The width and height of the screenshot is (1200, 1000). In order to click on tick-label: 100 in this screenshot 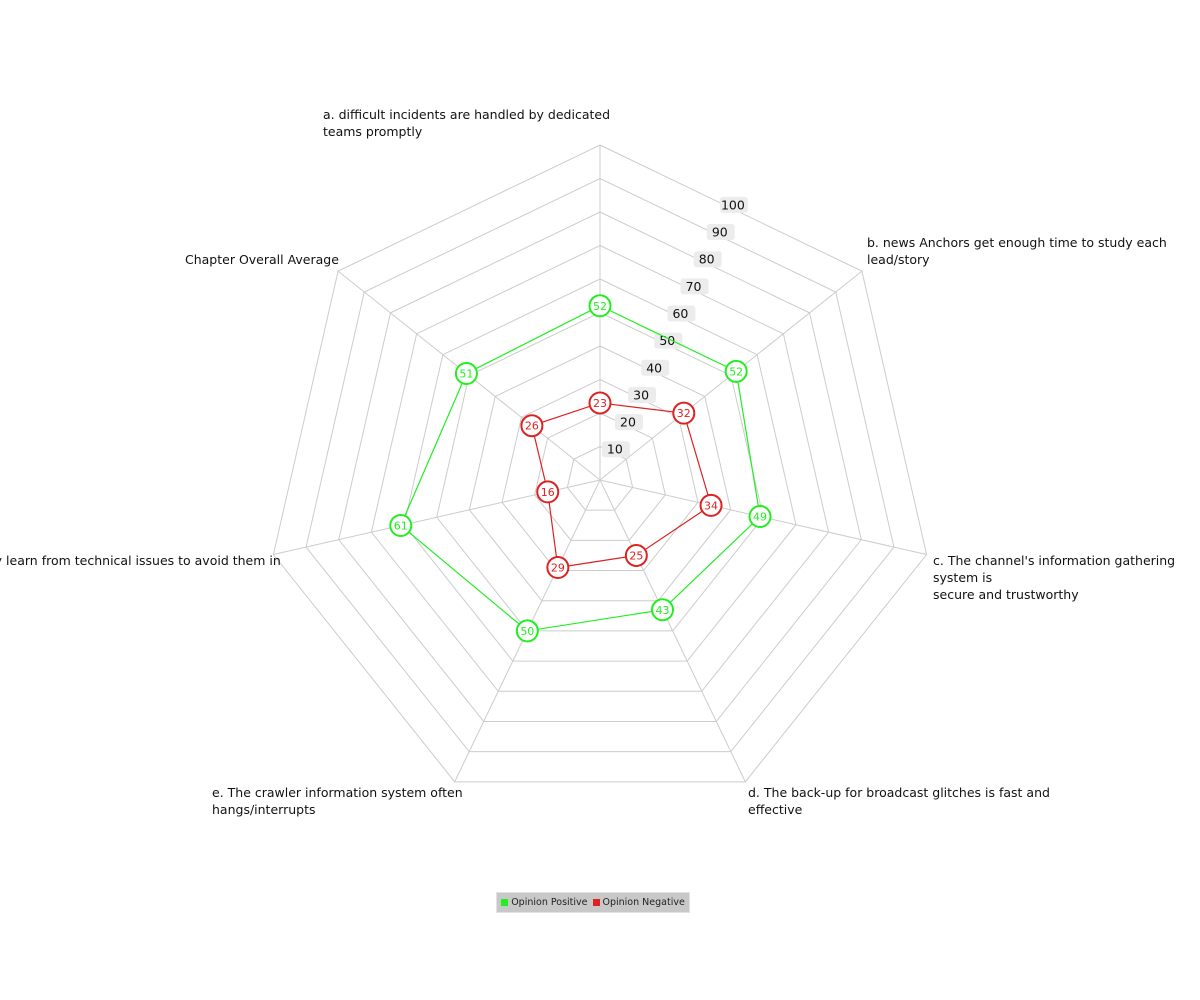, I will do `click(733, 204)`.